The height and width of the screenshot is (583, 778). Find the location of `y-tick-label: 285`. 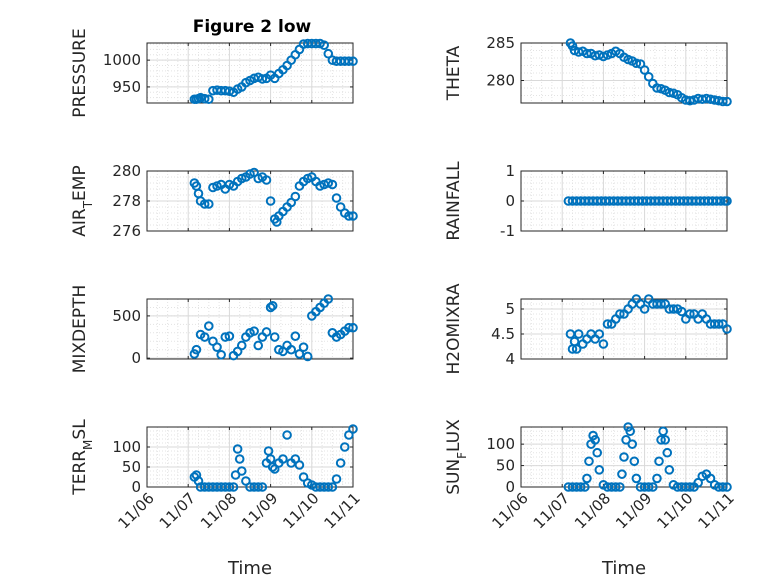

y-tick-label: 285 is located at coordinates (500, 43).